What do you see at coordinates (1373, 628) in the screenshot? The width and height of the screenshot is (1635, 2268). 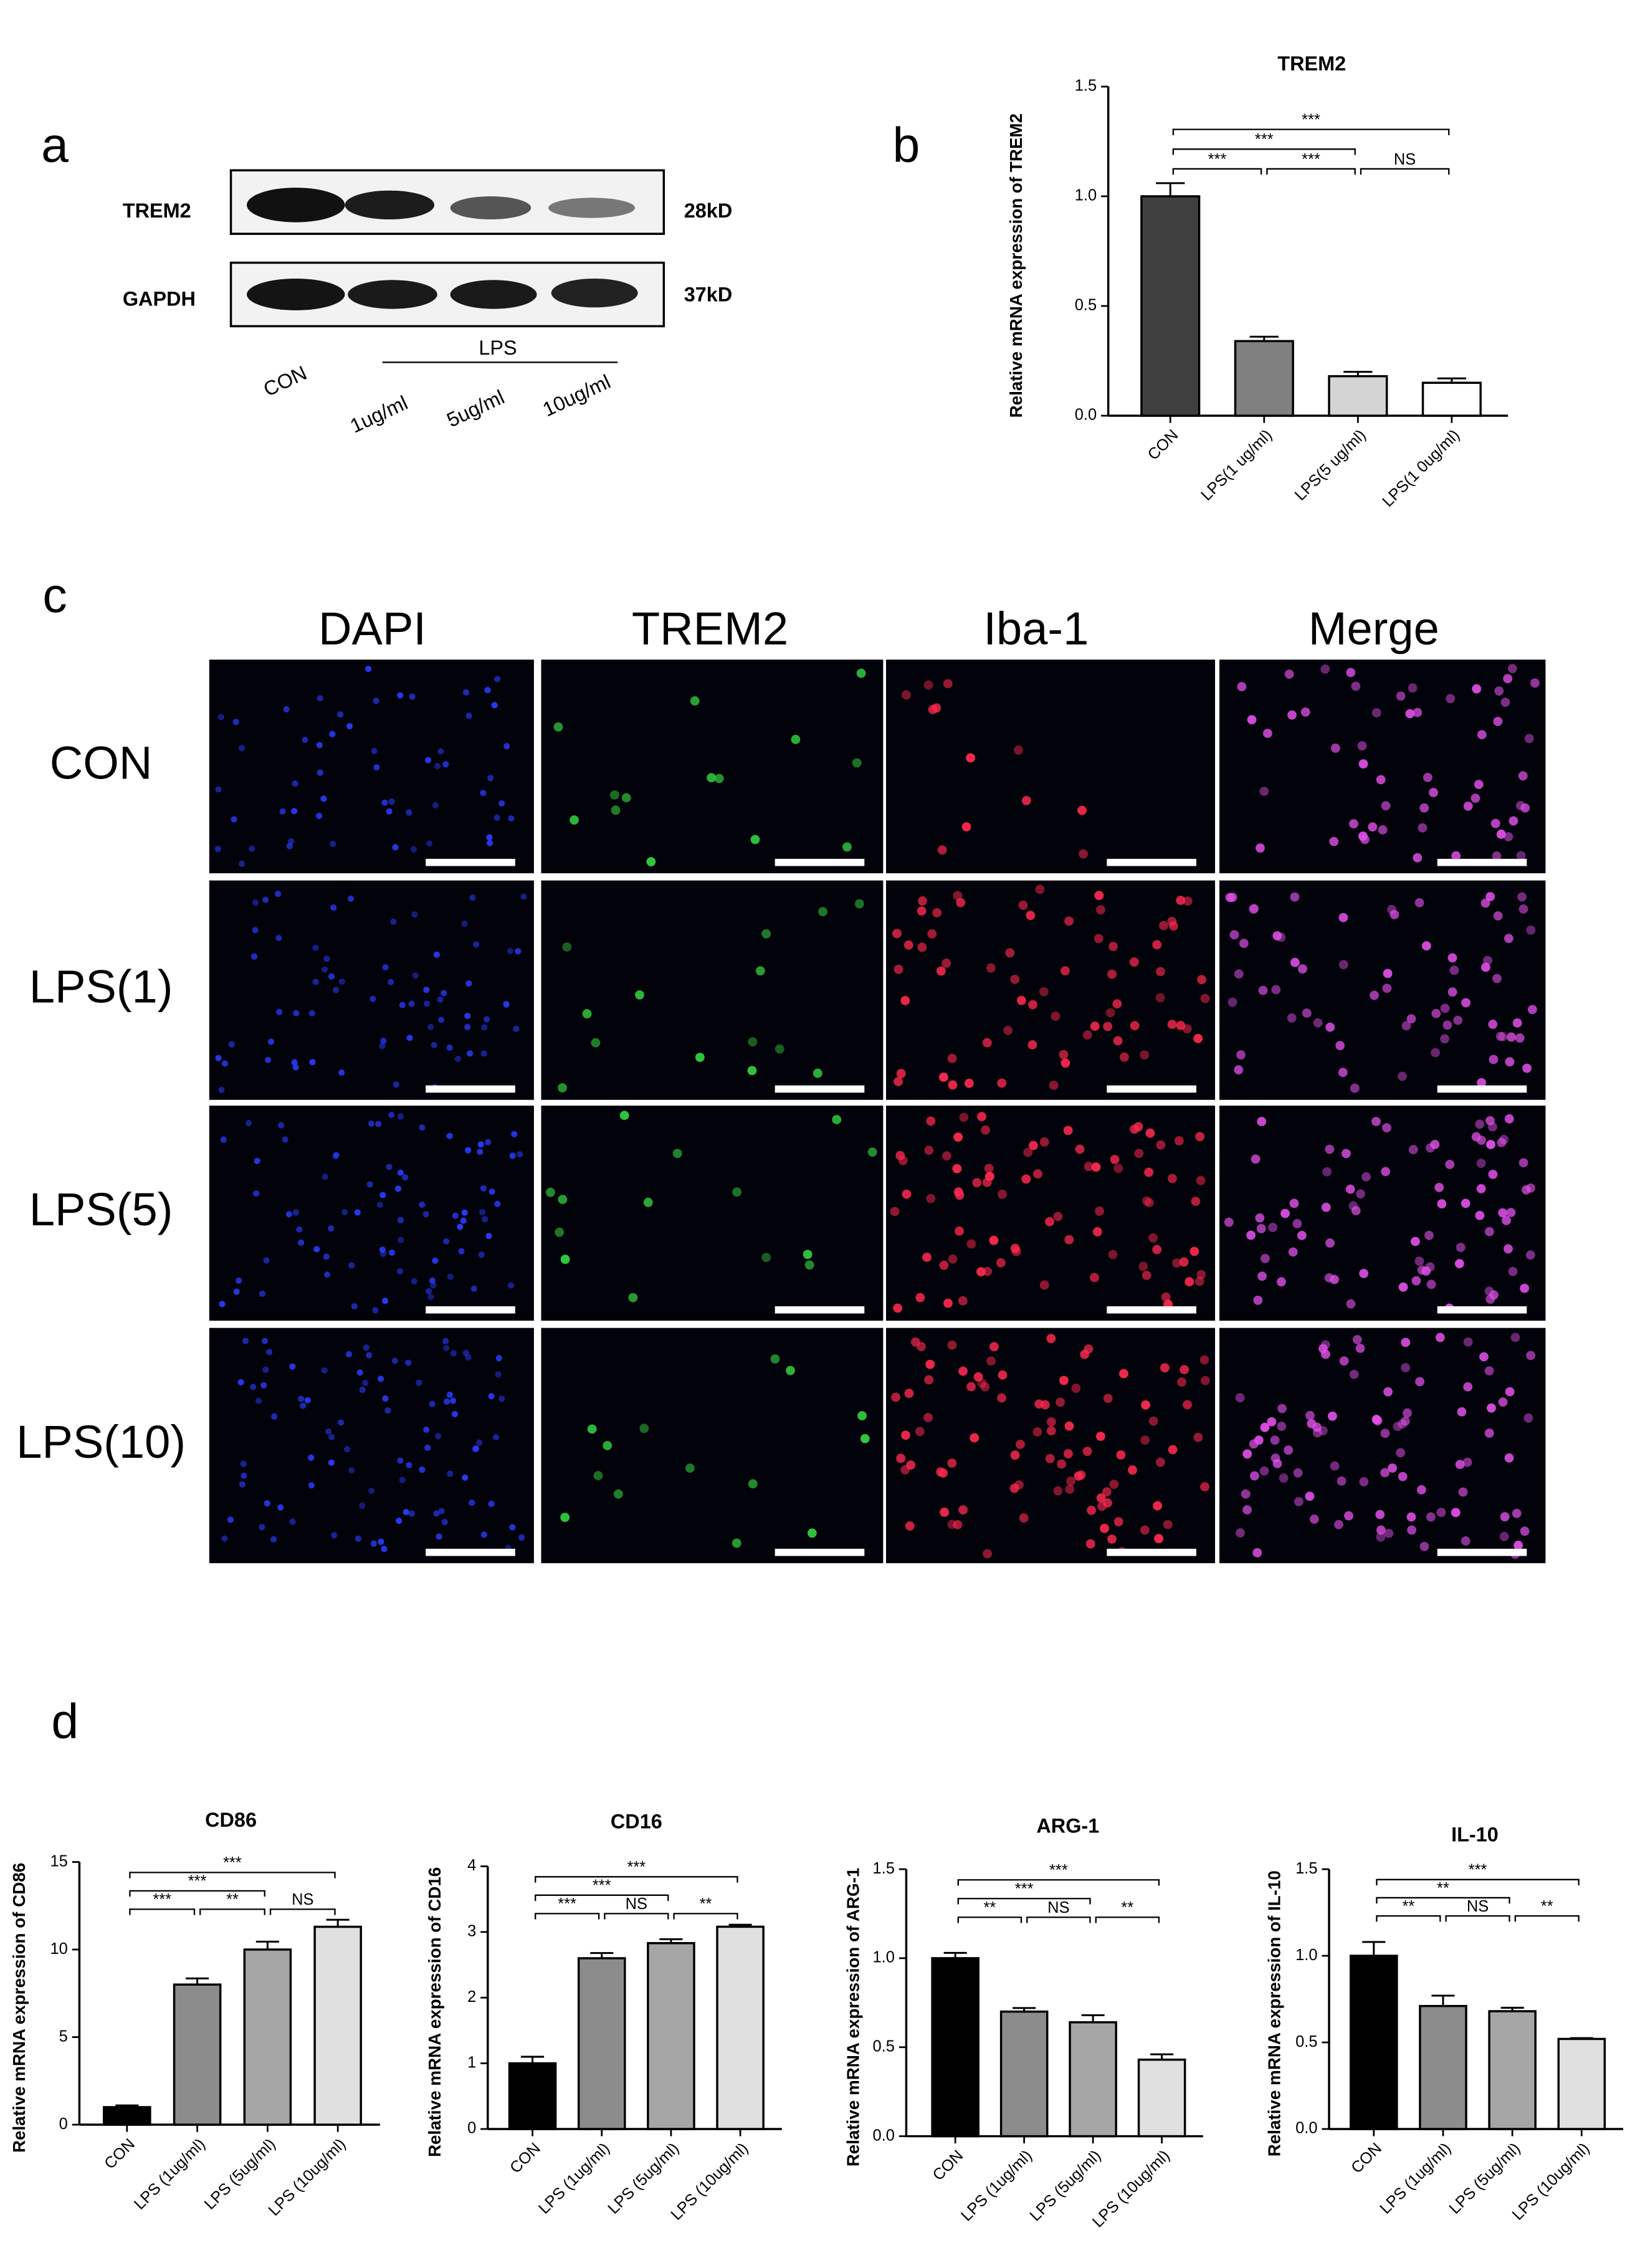 I see `channel-label: Merge` at bounding box center [1373, 628].